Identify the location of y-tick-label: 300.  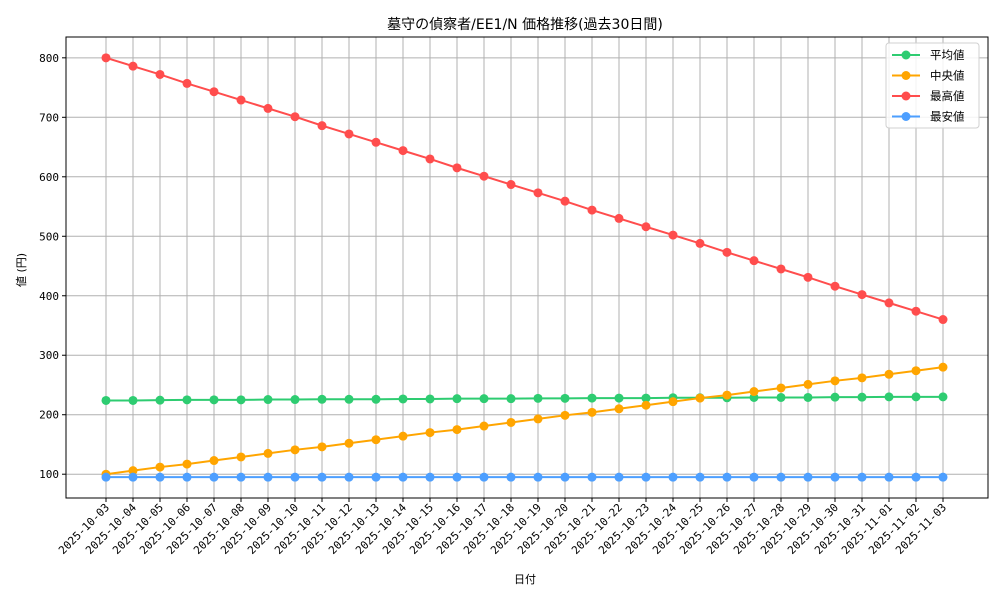
(49, 355).